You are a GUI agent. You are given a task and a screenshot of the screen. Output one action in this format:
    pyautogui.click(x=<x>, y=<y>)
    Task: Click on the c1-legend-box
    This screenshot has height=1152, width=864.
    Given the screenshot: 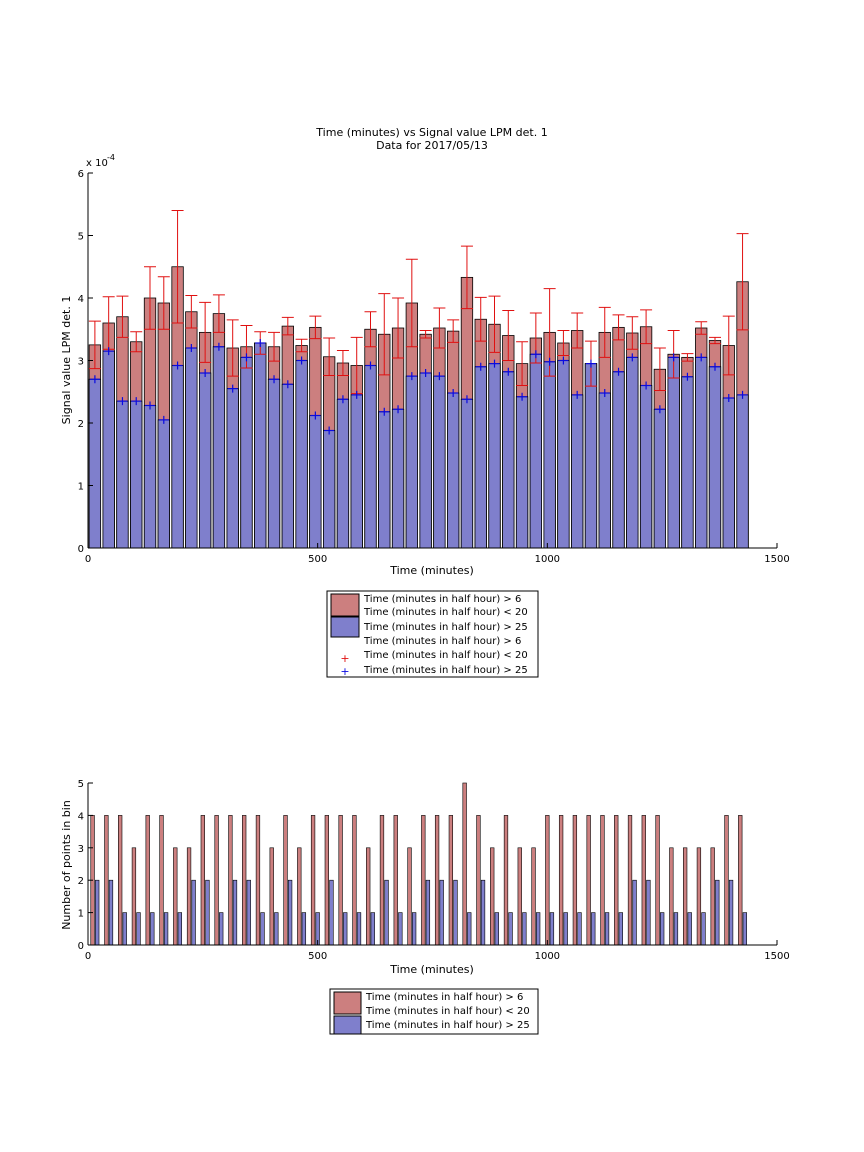 What is the action you would take?
    pyautogui.click(x=432, y=634)
    